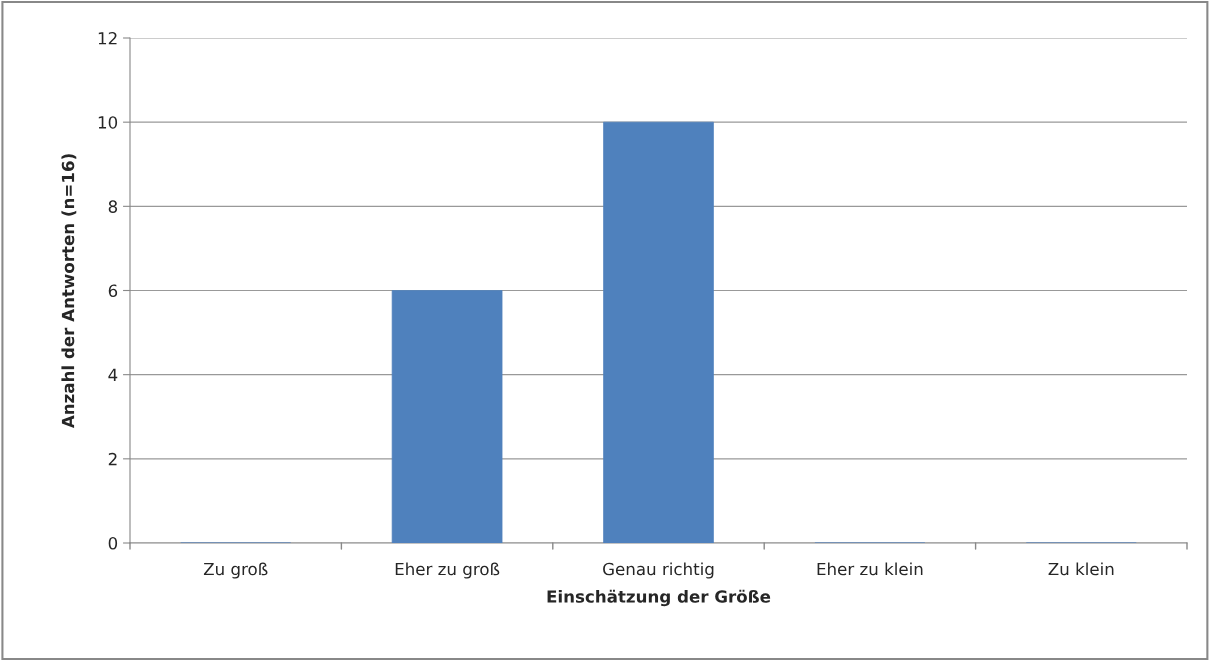  I want to click on x-tick-label: Eher zu klein, so click(870, 569).